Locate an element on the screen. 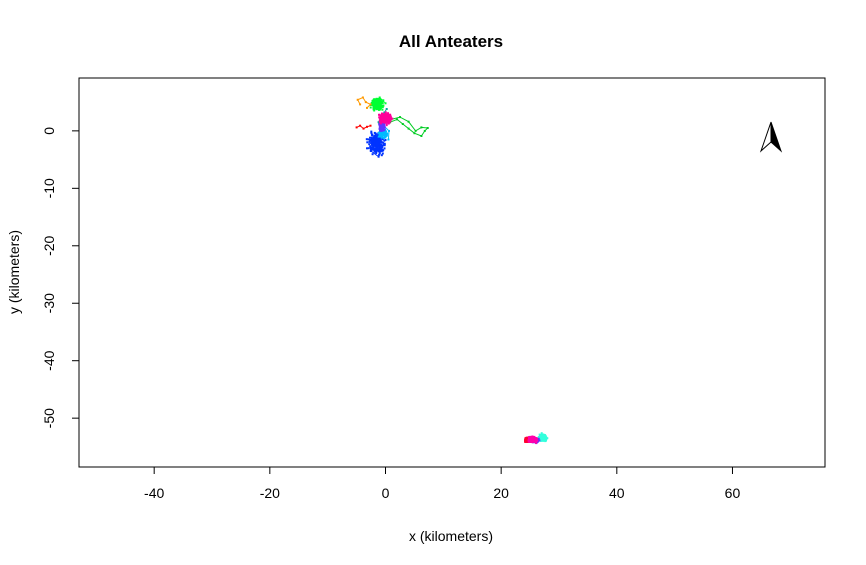 The width and height of the screenshot is (866, 565). series-track is located at coordinates (364, 102).